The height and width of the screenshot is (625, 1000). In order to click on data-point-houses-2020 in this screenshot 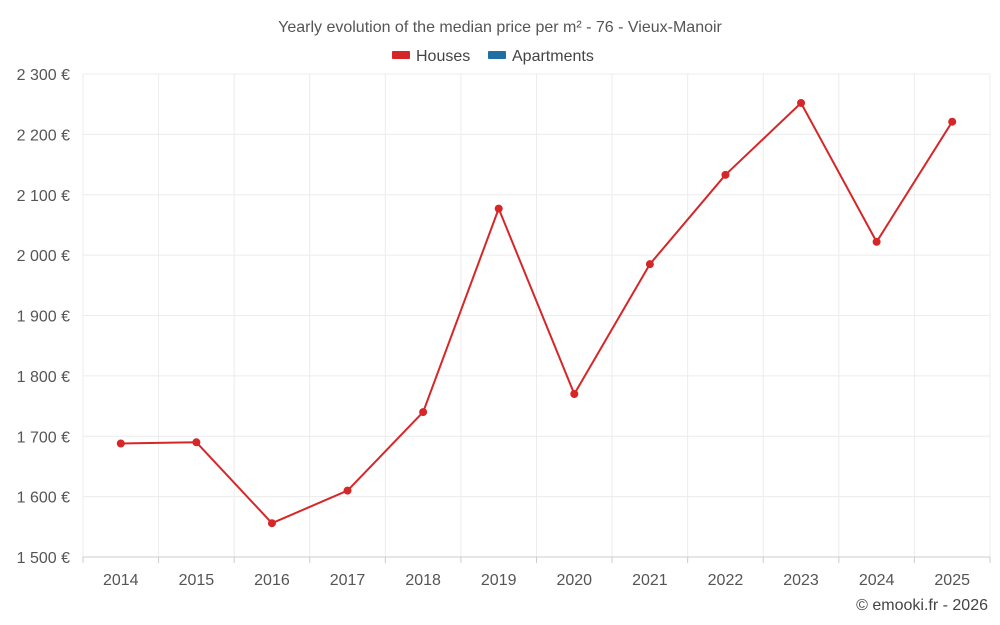, I will do `click(574, 393)`.